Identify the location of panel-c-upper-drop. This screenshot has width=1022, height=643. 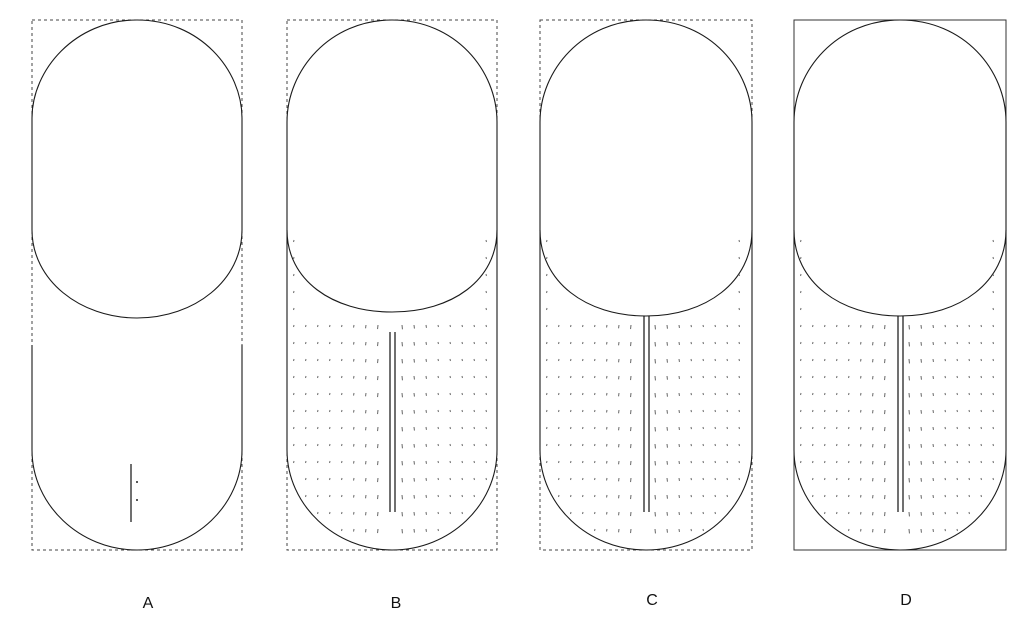
(646, 168).